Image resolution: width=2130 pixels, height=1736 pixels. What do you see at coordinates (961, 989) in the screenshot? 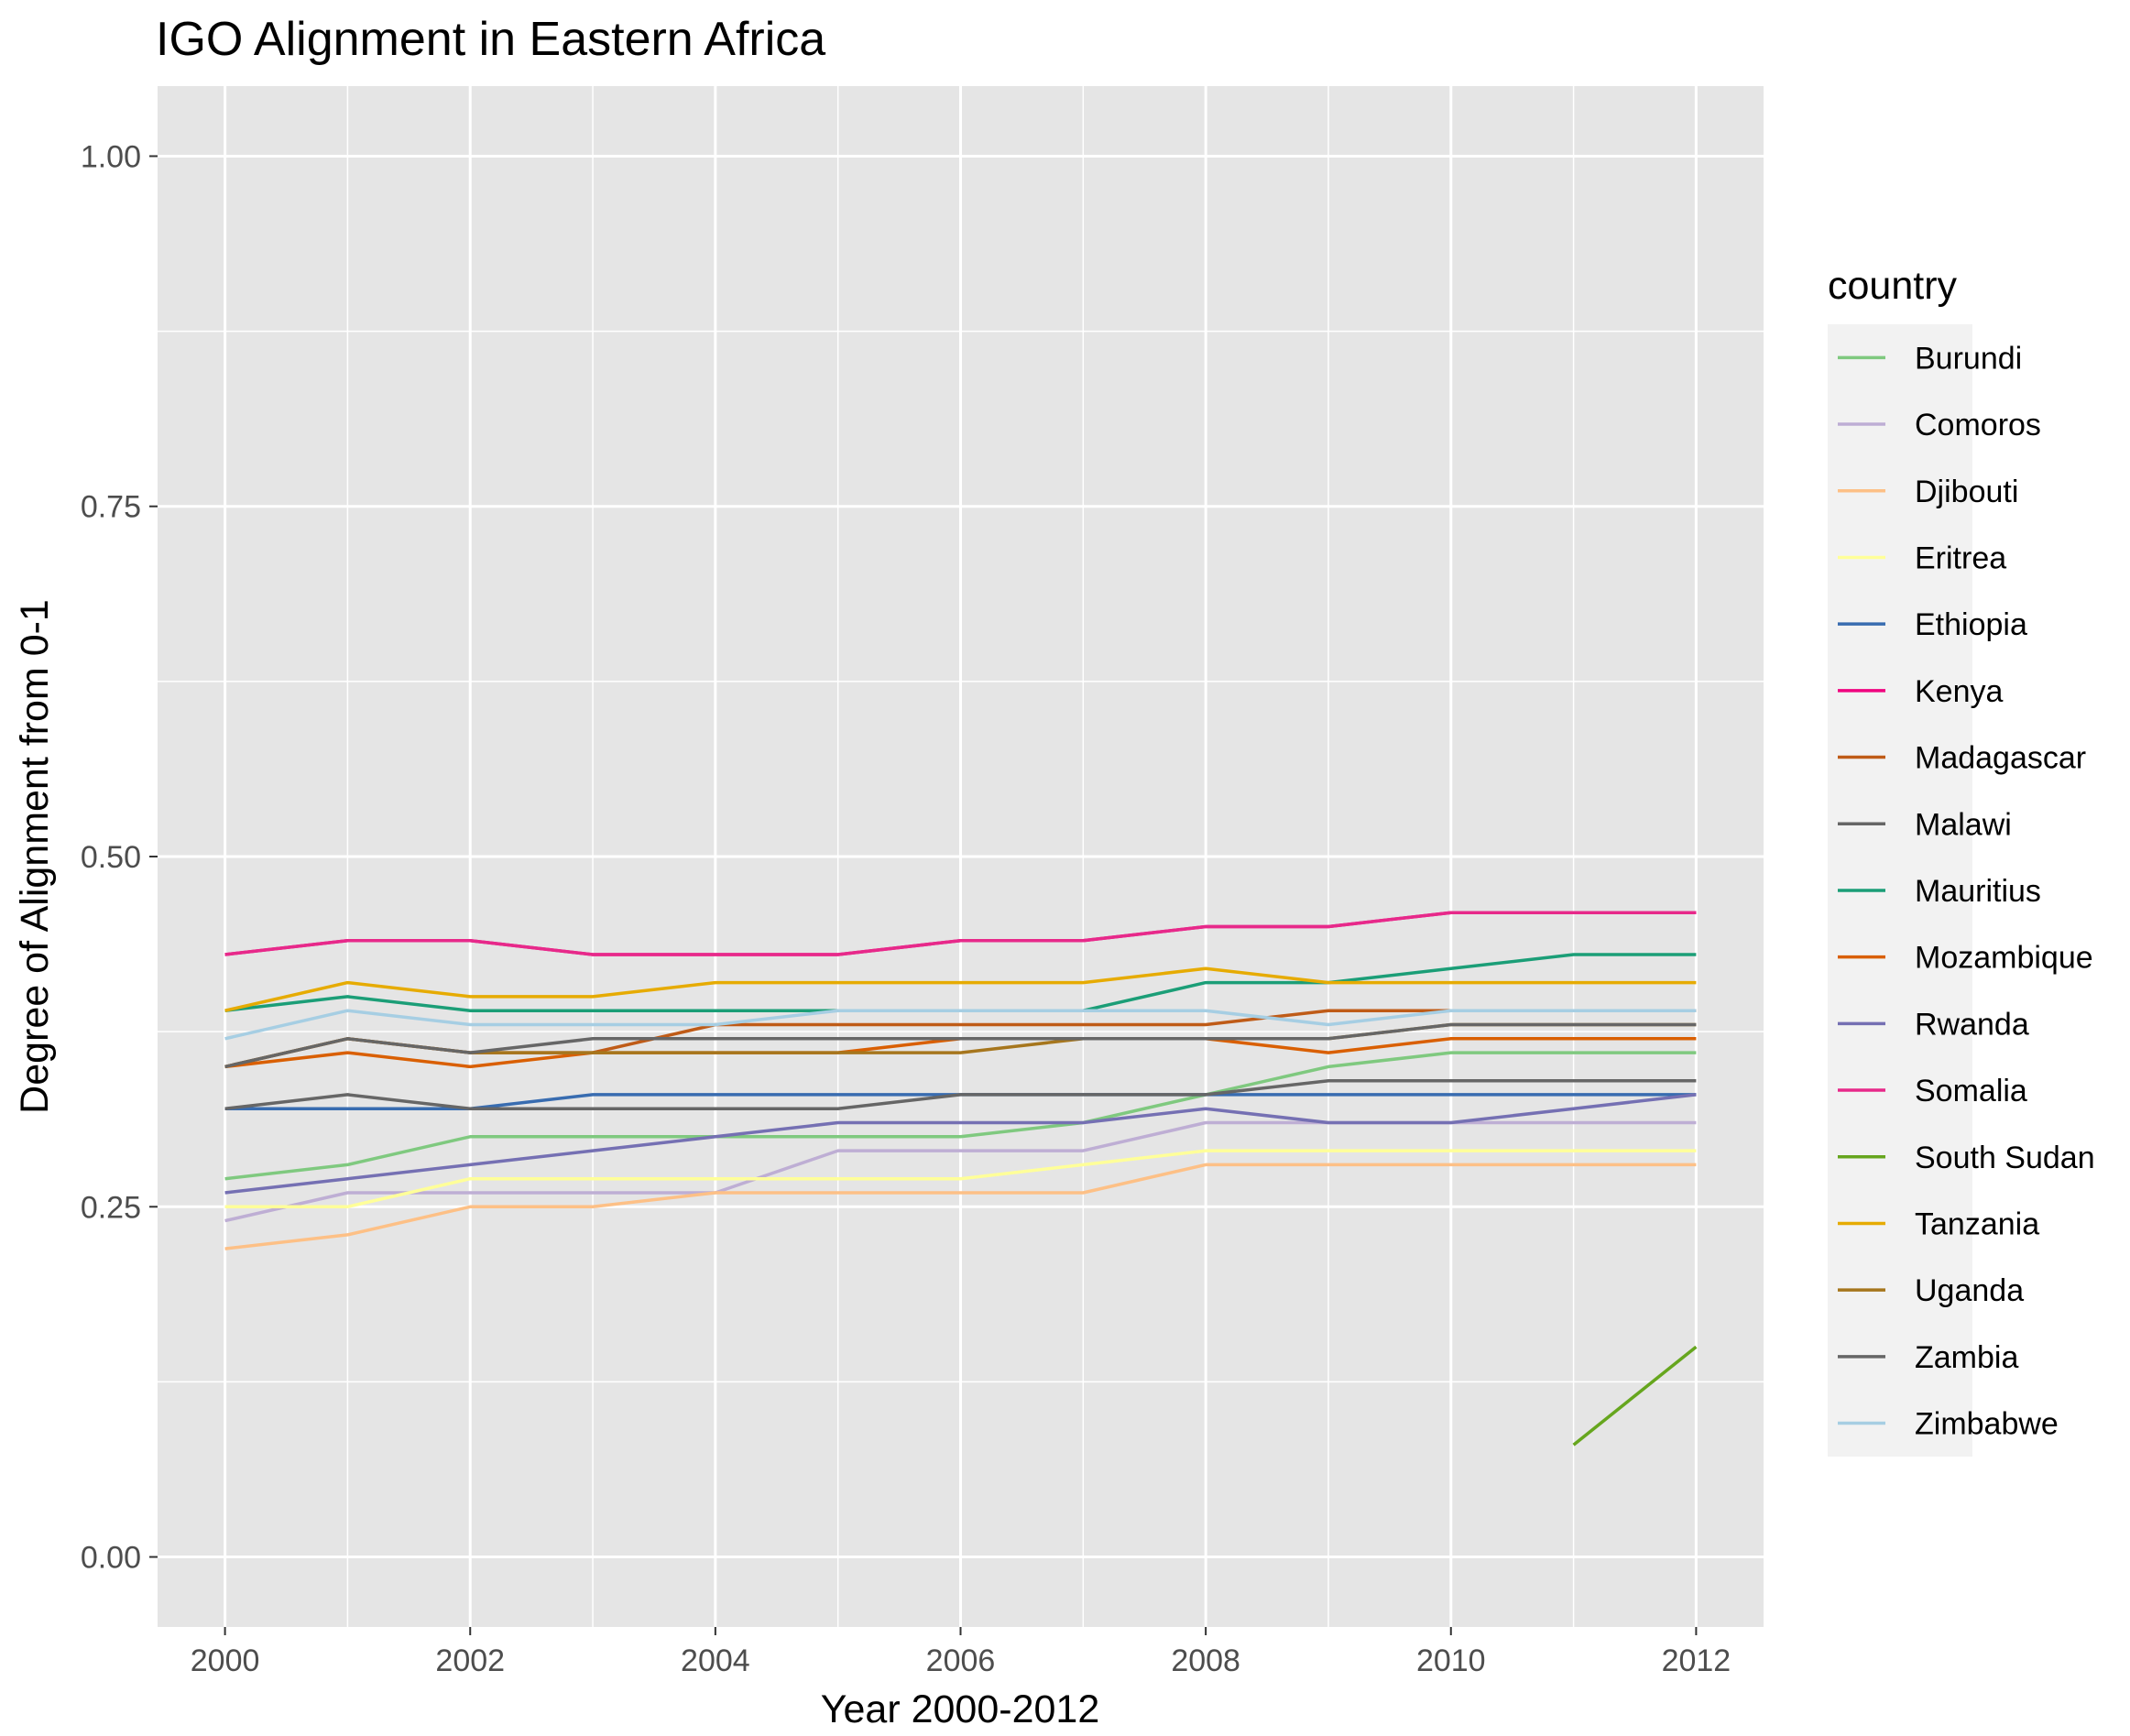
I see `series-line-tanzania` at bounding box center [961, 989].